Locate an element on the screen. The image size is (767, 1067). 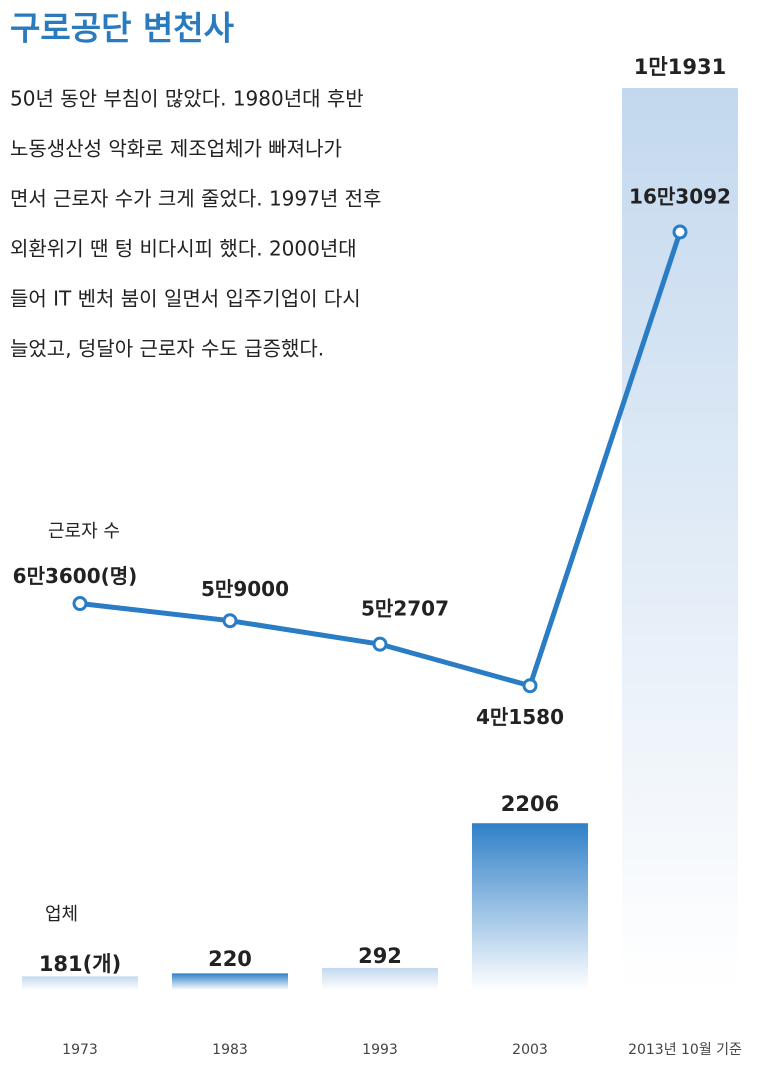
chart-title: 구로공단 변천사 is located at coordinates (122, 28).